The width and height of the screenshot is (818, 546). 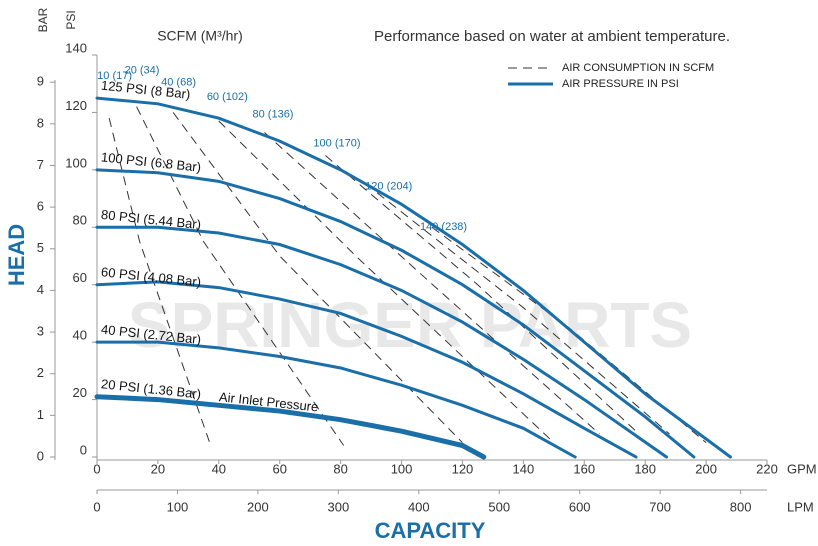 I want to click on x-tick-label: 0, so click(x=96, y=468).